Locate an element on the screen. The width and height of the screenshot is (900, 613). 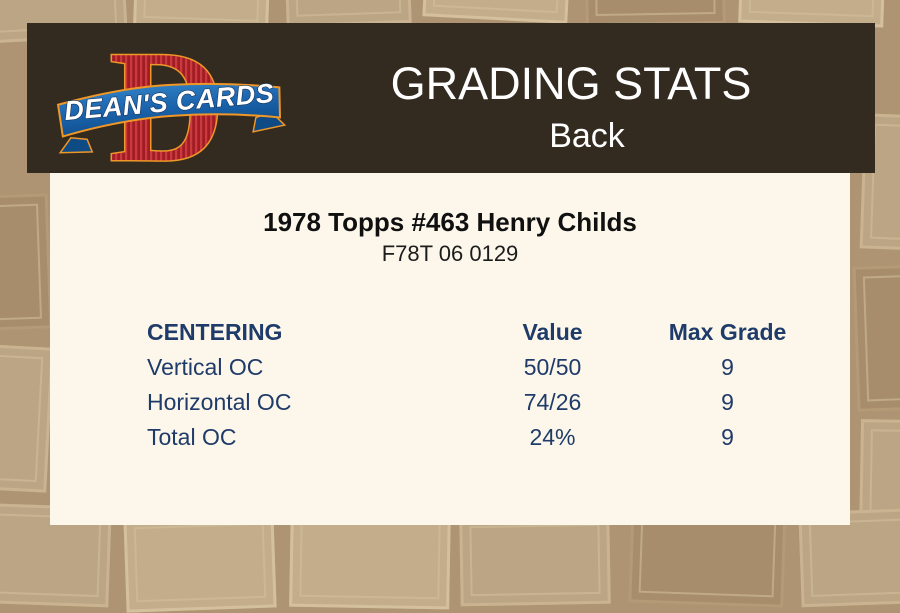
table-header-row: CENTERING Value Max Grade is located at coordinates (478, 332).